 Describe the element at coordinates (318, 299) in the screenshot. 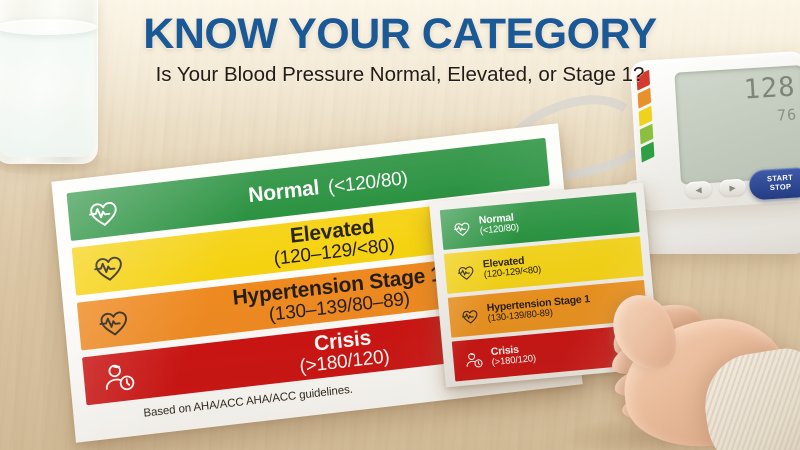

I see `category-band-hypertension-stage-1: Hypertension Stage 1 (130–139/80–89)` at that location.